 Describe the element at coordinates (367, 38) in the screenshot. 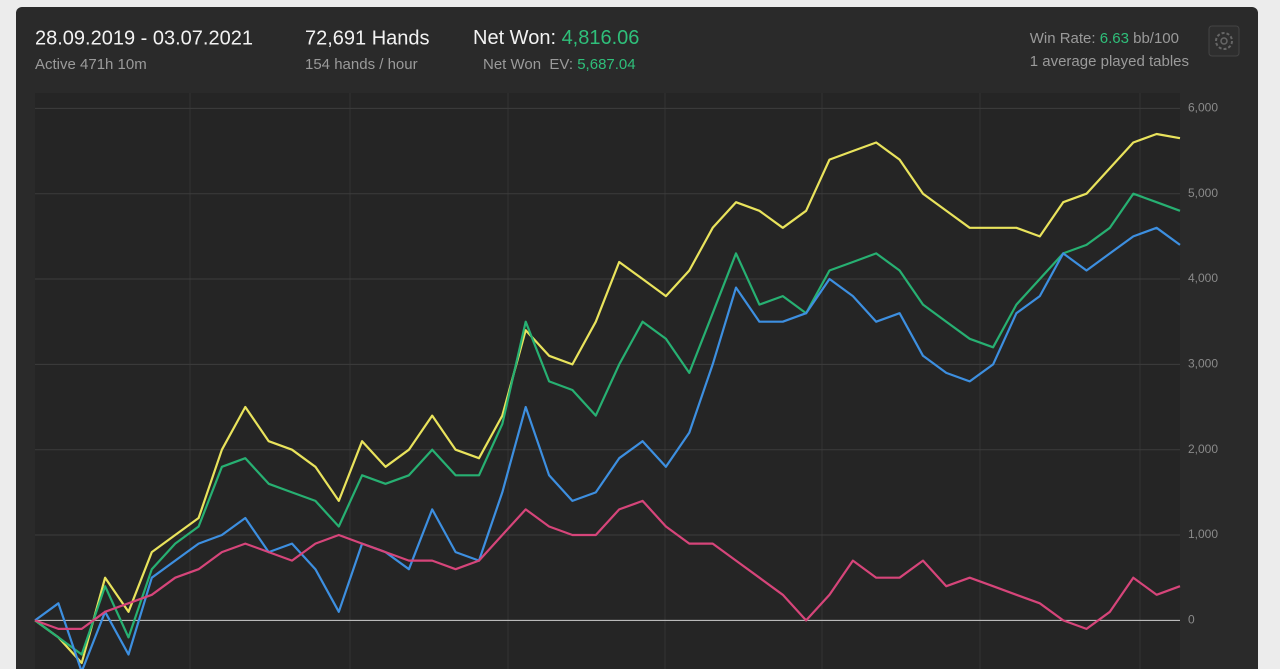

I see `hands: 72,691 Hands` at that location.